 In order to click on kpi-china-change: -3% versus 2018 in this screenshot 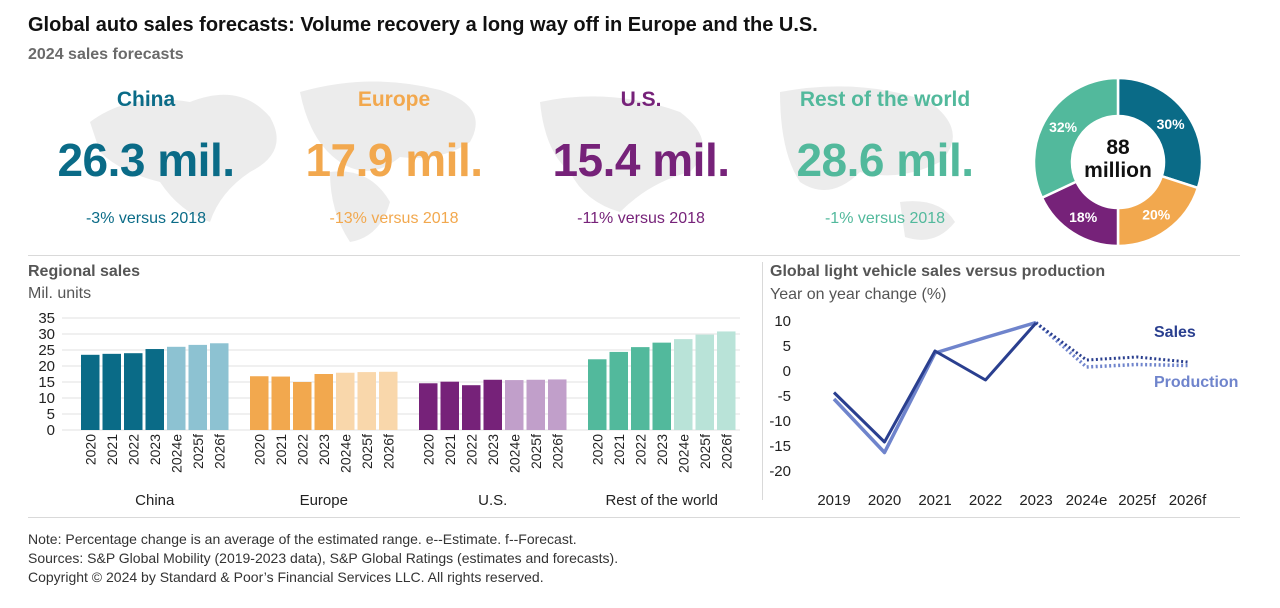, I will do `click(146, 218)`.